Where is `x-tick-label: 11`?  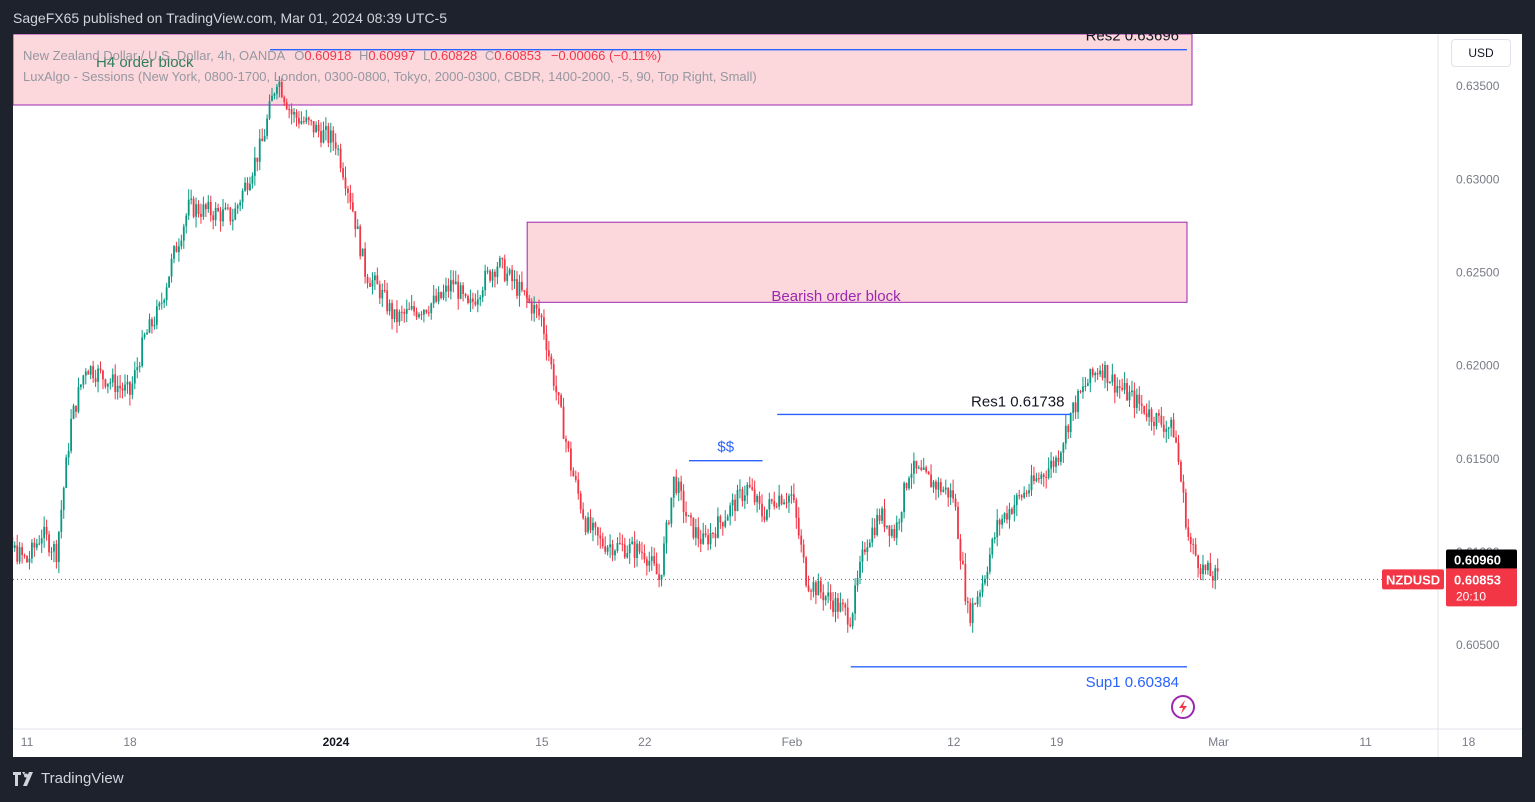
x-tick-label: 11 is located at coordinates (1365, 742).